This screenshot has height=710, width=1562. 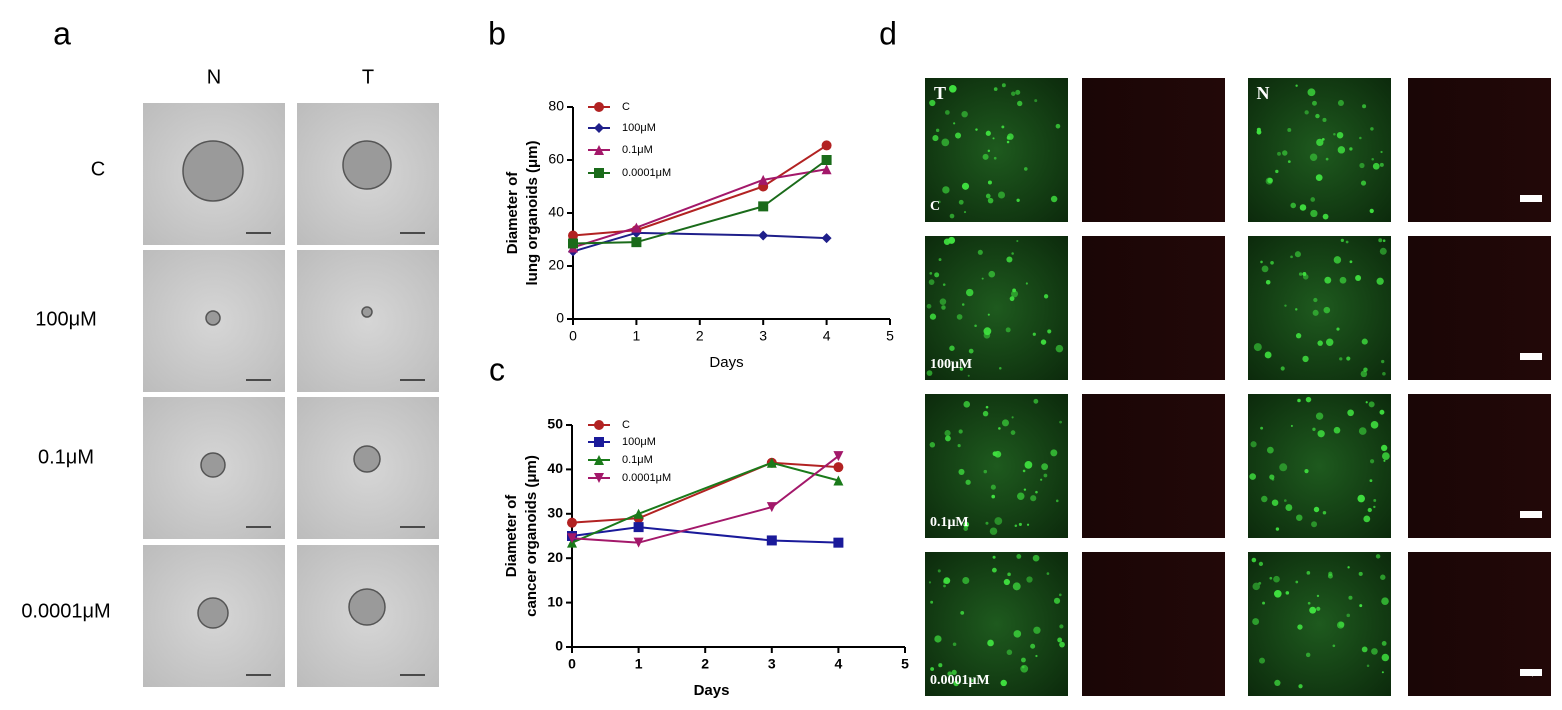 I want to click on micrograph, so click(x=368, y=321).